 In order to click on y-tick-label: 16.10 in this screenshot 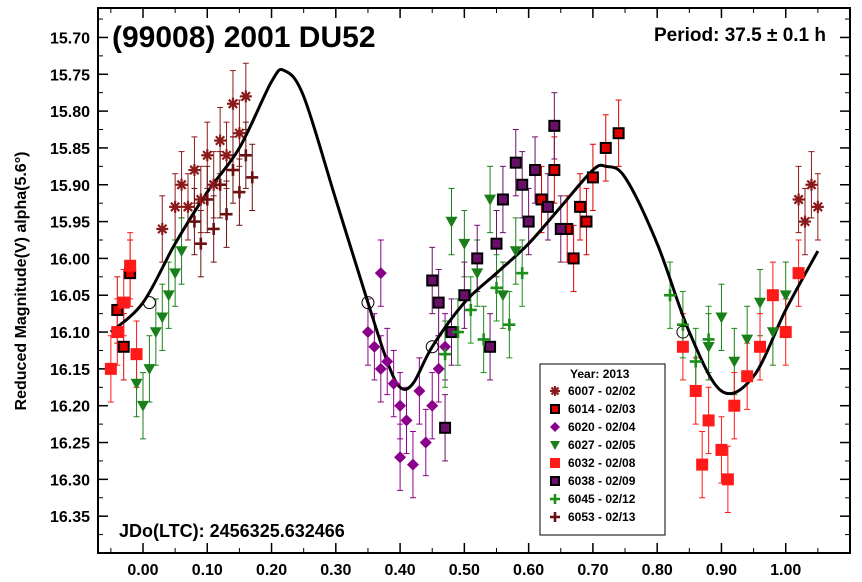, I will do `click(70, 333)`.